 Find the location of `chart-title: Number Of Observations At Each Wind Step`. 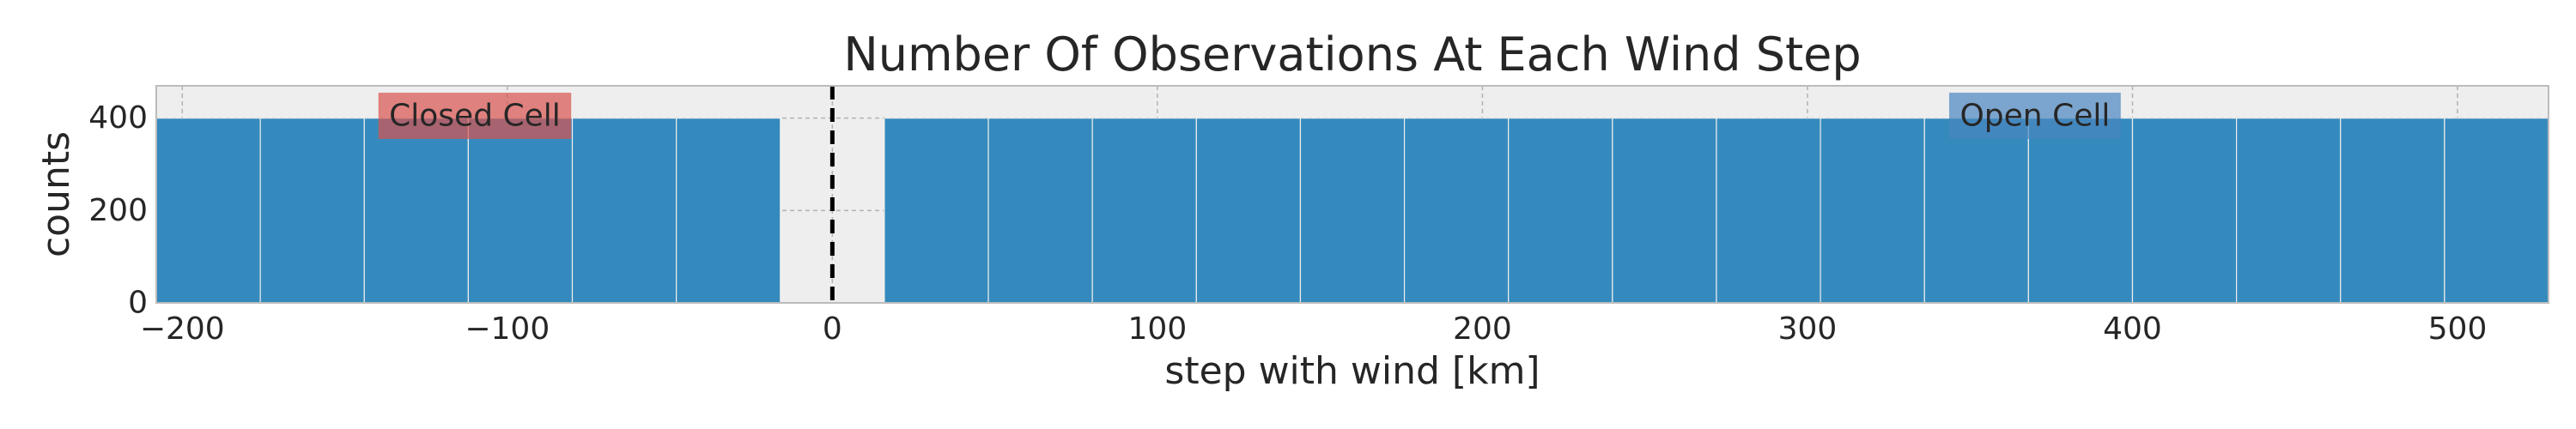

chart-title: Number Of Observations At Each Wind Step is located at coordinates (1352, 54).